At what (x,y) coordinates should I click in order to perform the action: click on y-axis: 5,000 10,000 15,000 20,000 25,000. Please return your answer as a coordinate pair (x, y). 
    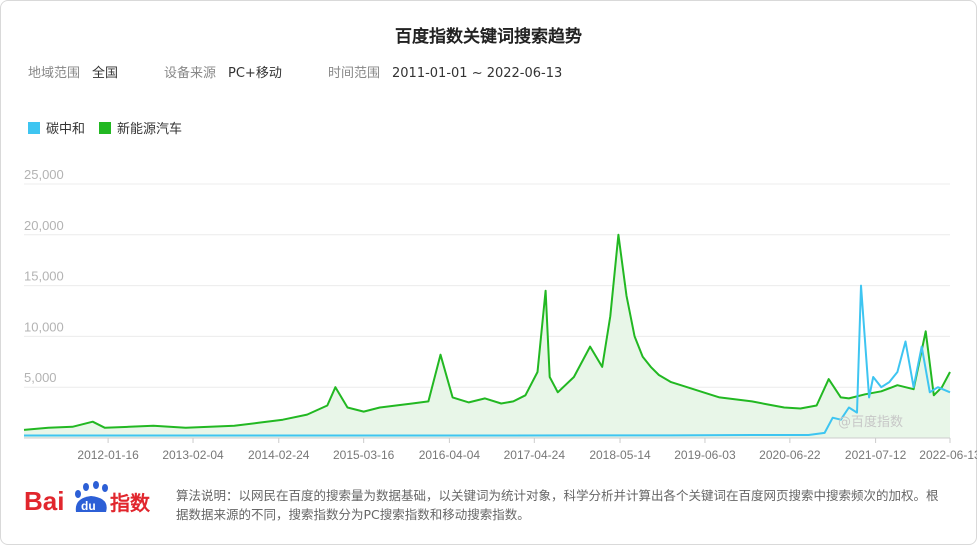
    Looking at the image, I should click on (44, 276).